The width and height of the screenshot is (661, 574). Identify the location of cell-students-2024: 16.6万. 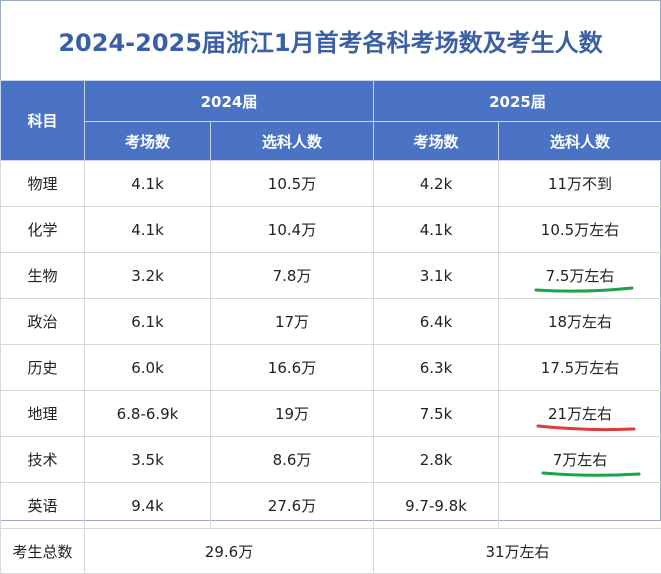
(292, 368).